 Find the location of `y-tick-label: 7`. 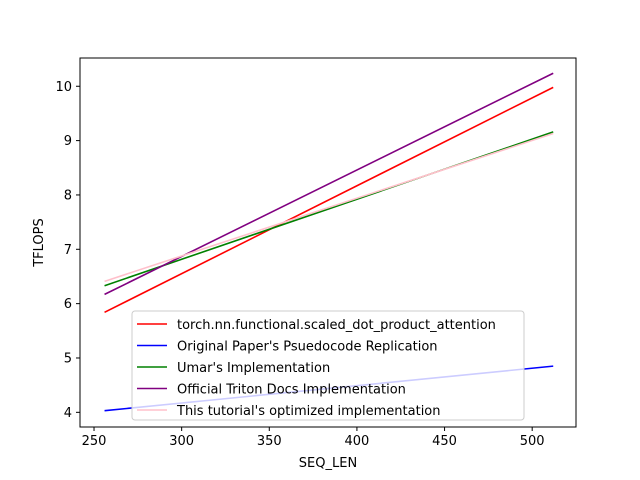

y-tick-label: 7 is located at coordinates (68, 250).